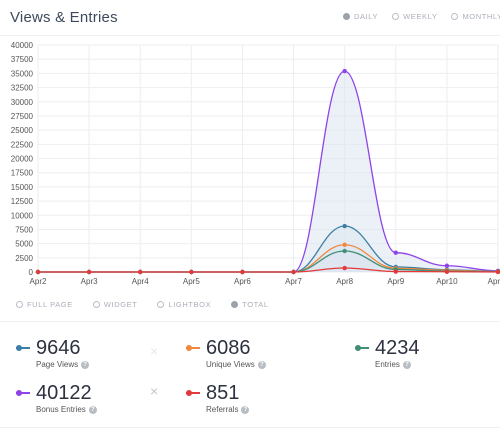 Image resolution: width=500 pixels, height=435 pixels. Describe the element at coordinates (250, 321) in the screenshot. I see `divider` at that location.